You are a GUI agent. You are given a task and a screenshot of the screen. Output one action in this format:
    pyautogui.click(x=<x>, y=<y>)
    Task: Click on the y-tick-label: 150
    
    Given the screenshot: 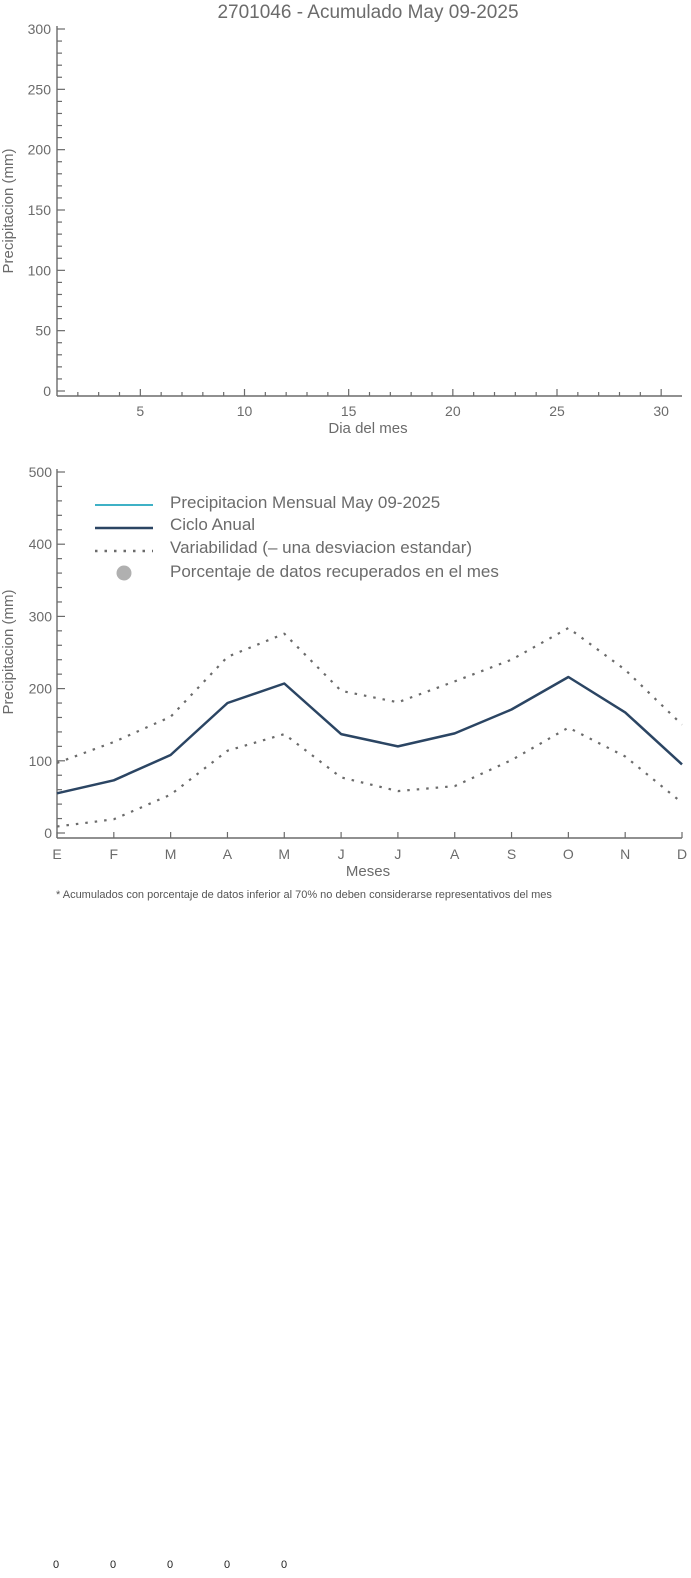 What is the action you would take?
    pyautogui.click(x=40, y=210)
    